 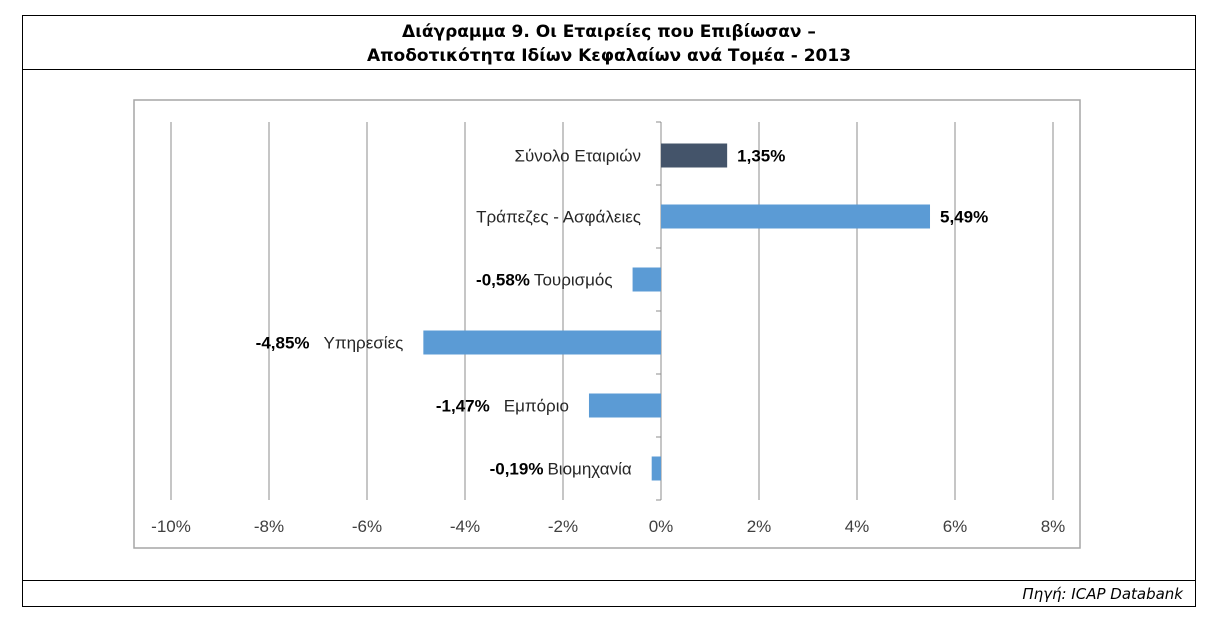 What do you see at coordinates (964, 217) in the screenshot?
I see `data-label: 5,49%` at bounding box center [964, 217].